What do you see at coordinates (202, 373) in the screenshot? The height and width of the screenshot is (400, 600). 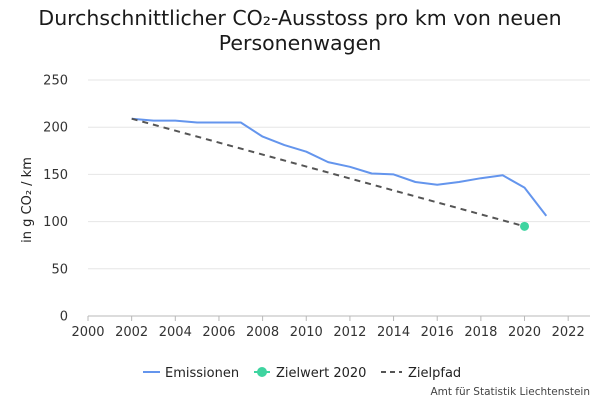 I see `legend-label: Emissionen` at bounding box center [202, 373].